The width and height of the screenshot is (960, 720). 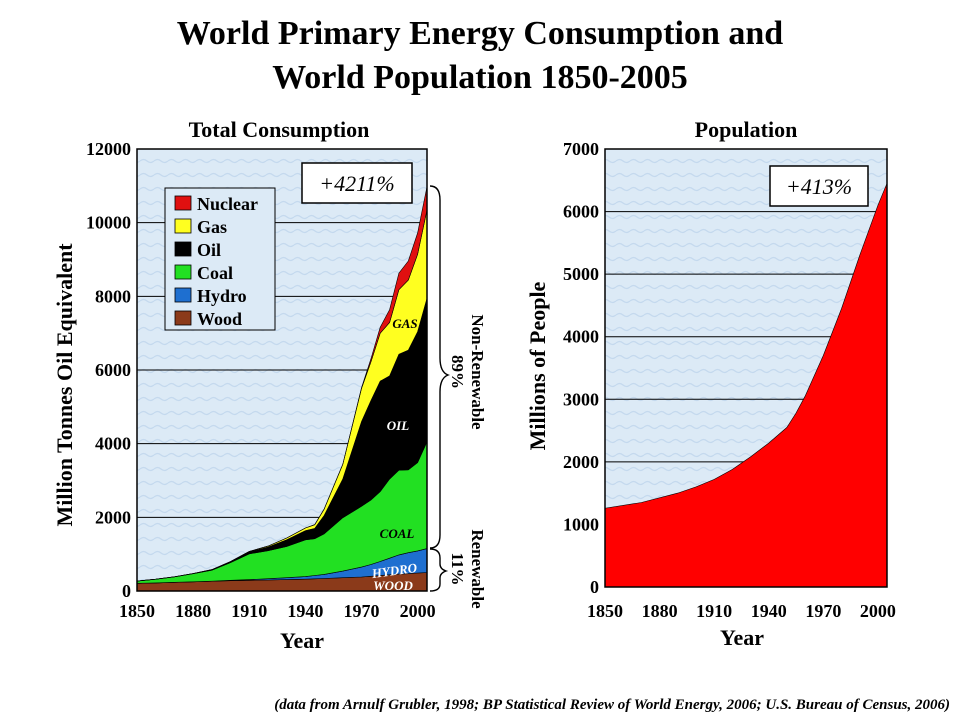 What do you see at coordinates (480, 77) in the screenshot?
I see `page-title-line-2: World Population 1850-2005` at bounding box center [480, 77].